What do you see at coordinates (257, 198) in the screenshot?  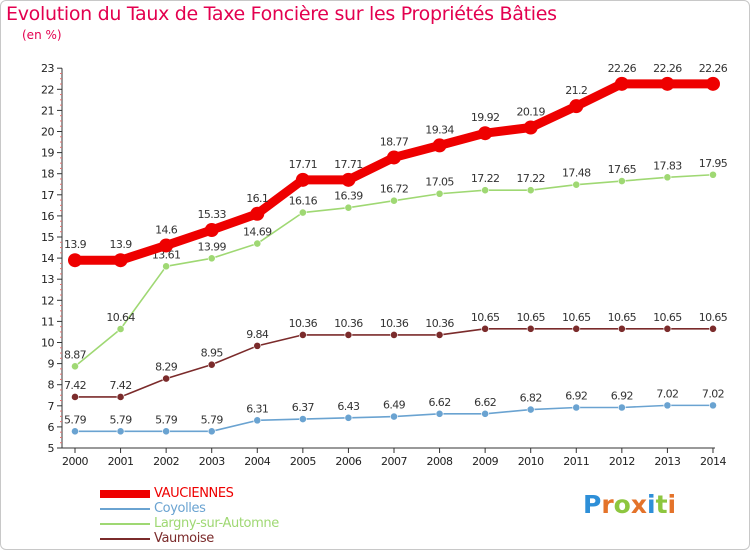 I see `data-label: 16.1` at bounding box center [257, 198].